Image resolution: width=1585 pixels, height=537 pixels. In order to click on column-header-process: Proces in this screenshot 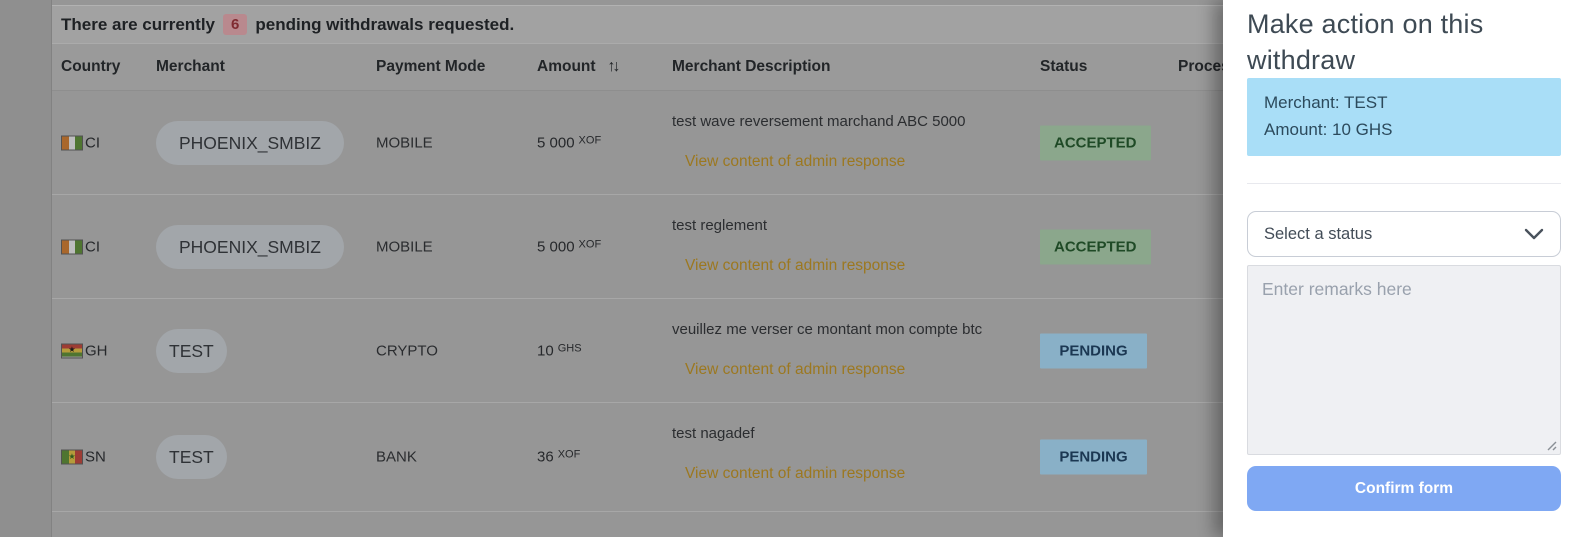, I will do `click(1204, 66)`.